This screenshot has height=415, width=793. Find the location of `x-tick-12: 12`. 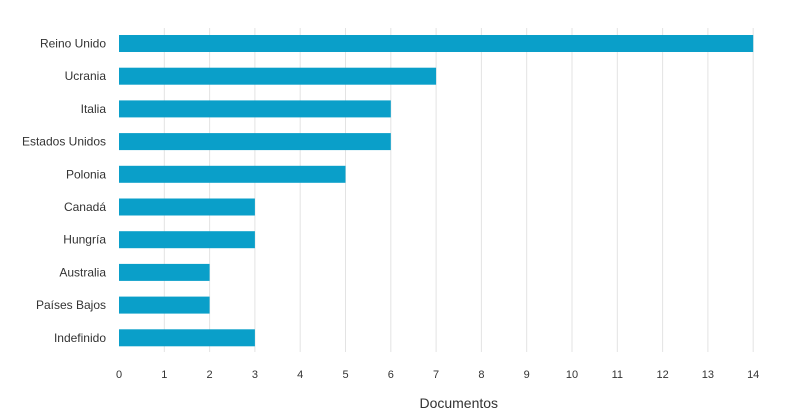

x-tick-12: 12 is located at coordinates (662, 375).